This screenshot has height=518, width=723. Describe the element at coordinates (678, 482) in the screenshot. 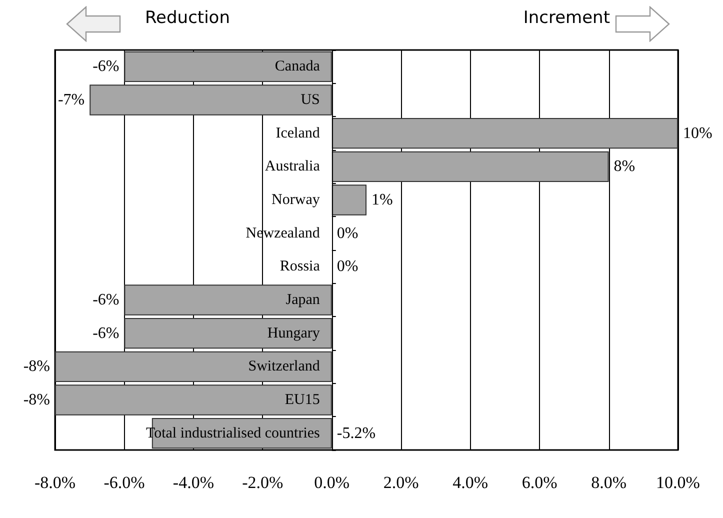

I see `x-tick-label: 10.0%` at that location.